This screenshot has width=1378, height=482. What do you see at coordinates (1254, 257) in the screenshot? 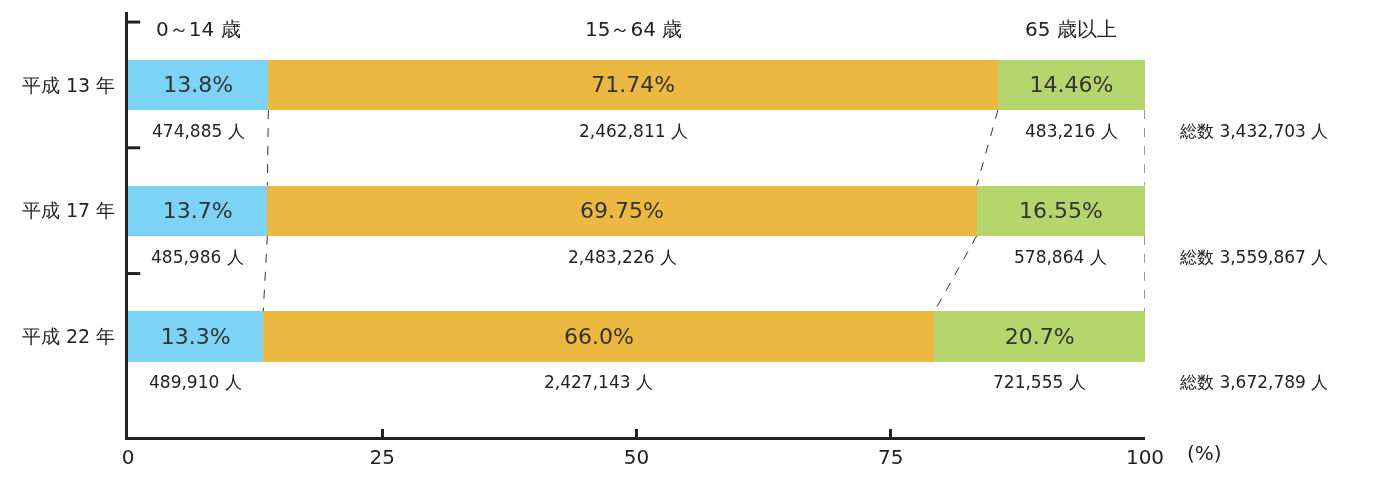
I see `total-label: 総数 3,559,867 人` at bounding box center [1254, 257].